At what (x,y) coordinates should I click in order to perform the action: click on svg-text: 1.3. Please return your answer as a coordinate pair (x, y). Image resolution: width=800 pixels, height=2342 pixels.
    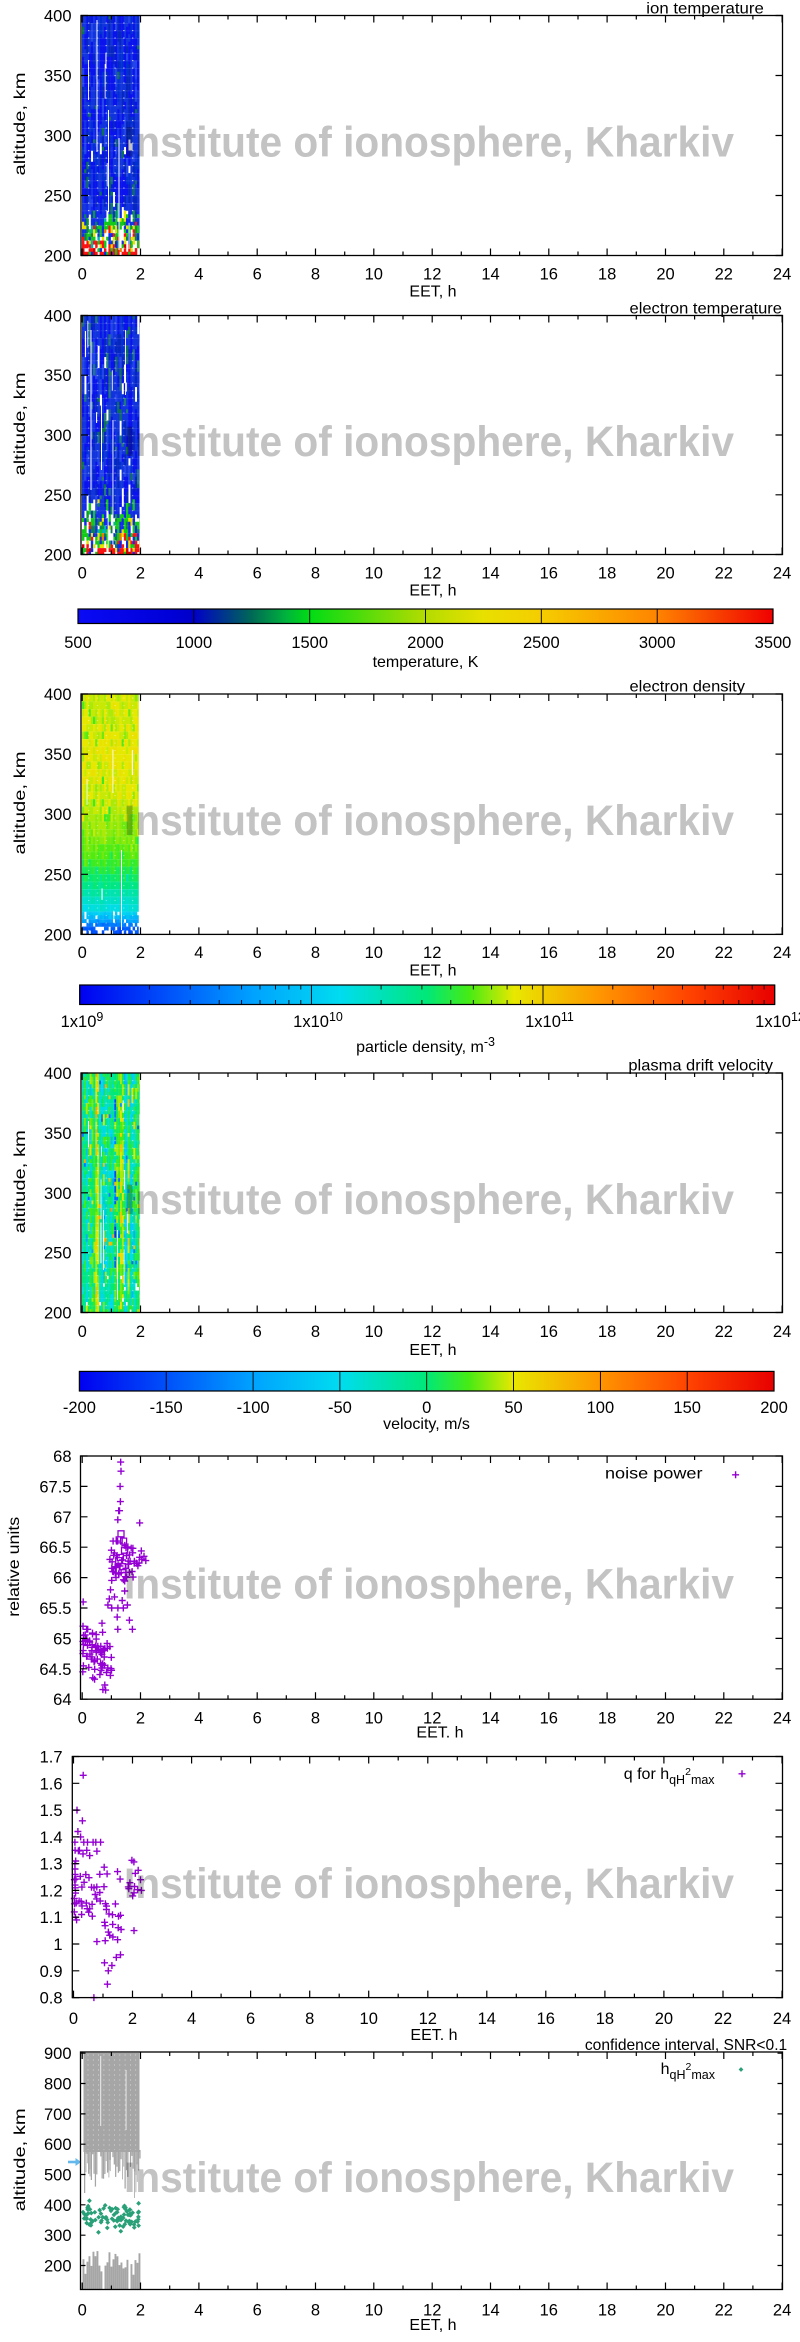
    Looking at the image, I should click on (51, 1865).